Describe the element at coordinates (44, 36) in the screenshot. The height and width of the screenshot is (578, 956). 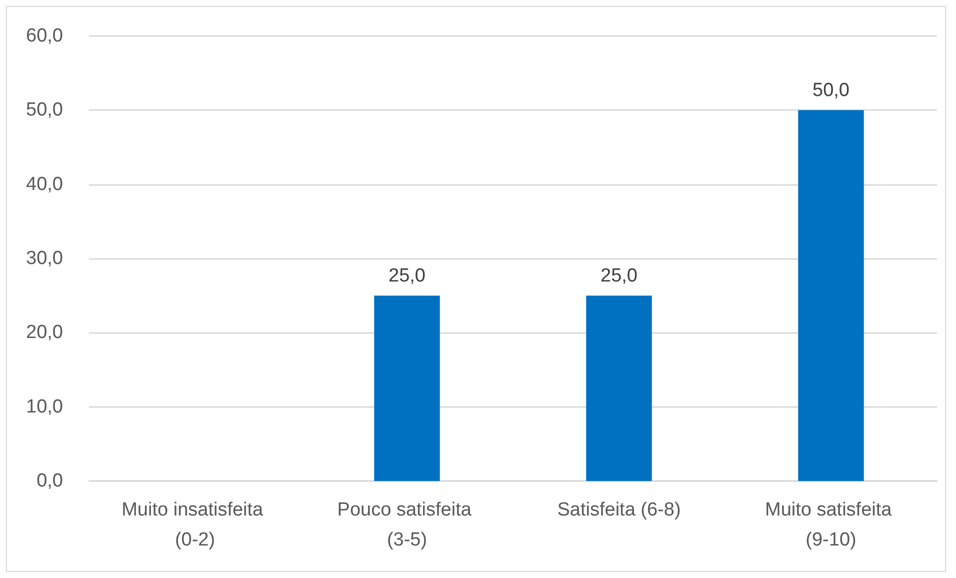
I see `y-tick-label: 60,0` at that location.